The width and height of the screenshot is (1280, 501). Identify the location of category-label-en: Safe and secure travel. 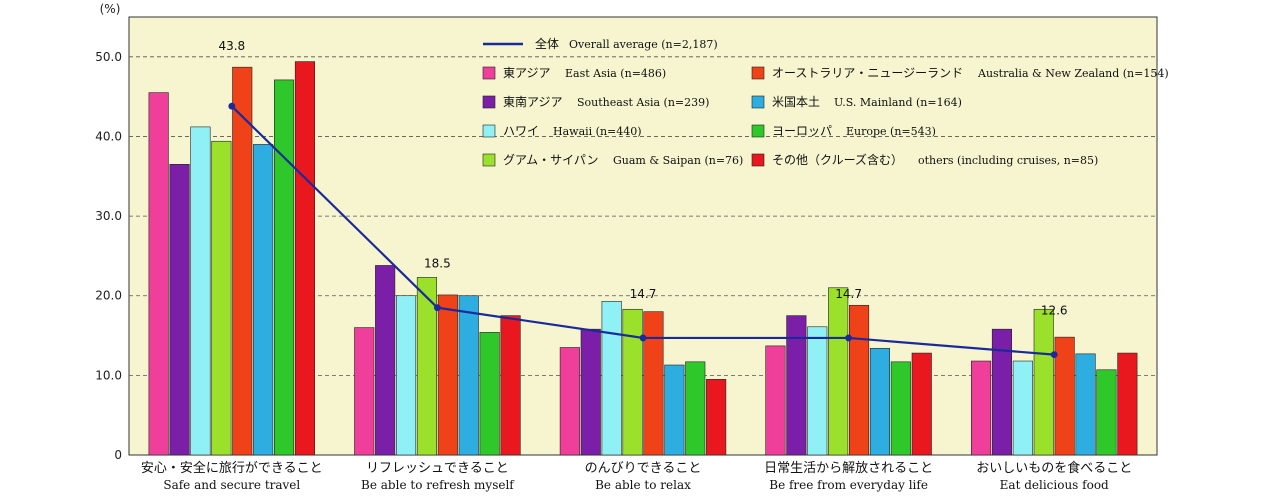
(231, 485).